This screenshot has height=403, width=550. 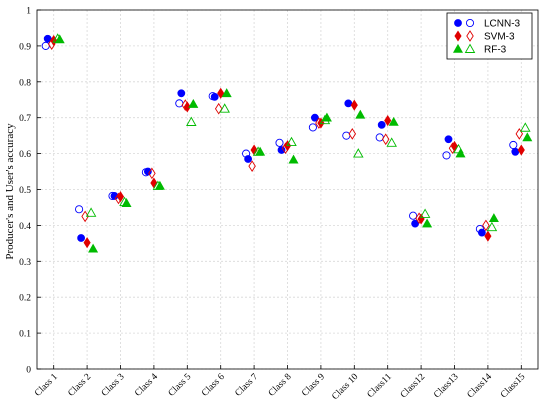 What do you see at coordinates (25, 227) in the screenshot?
I see `y-tick-label: 0.4` at bounding box center [25, 227].